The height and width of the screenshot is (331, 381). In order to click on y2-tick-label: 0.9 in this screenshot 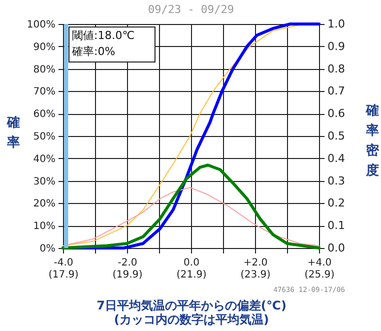, I will do `click(336, 46)`.